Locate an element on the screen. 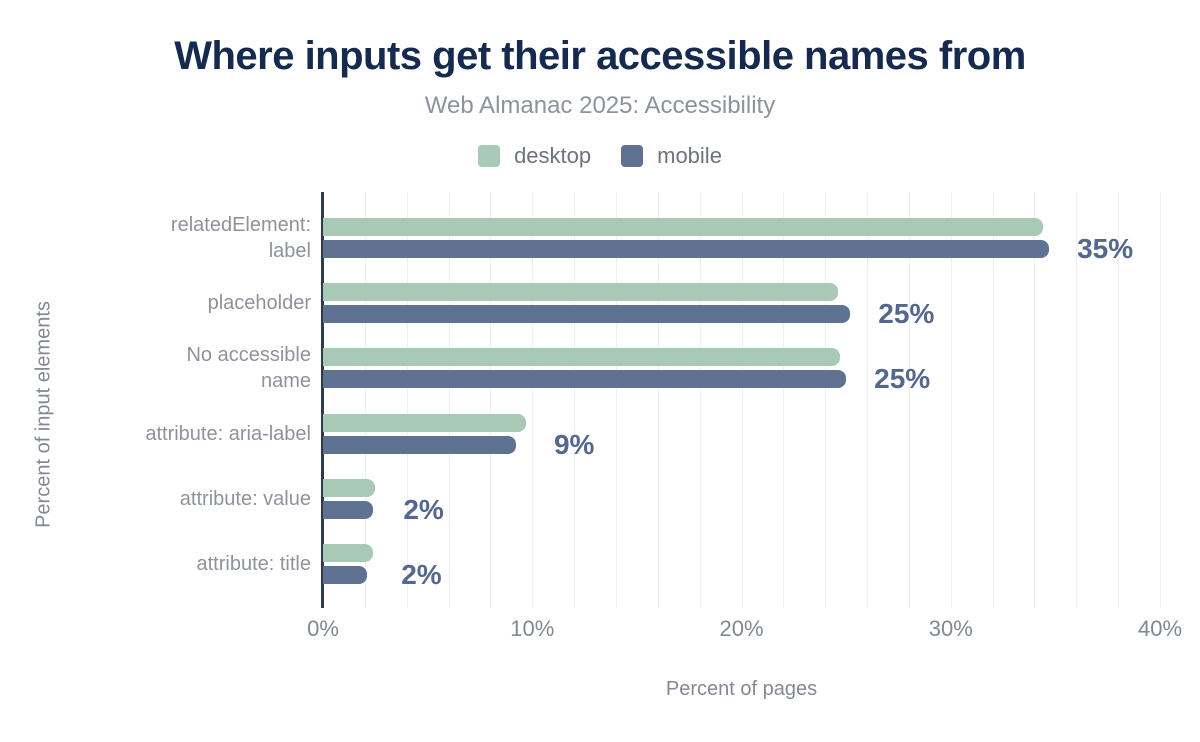 The width and height of the screenshot is (1200, 742). x-axis-tick-label: 40% is located at coordinates (1160, 628).